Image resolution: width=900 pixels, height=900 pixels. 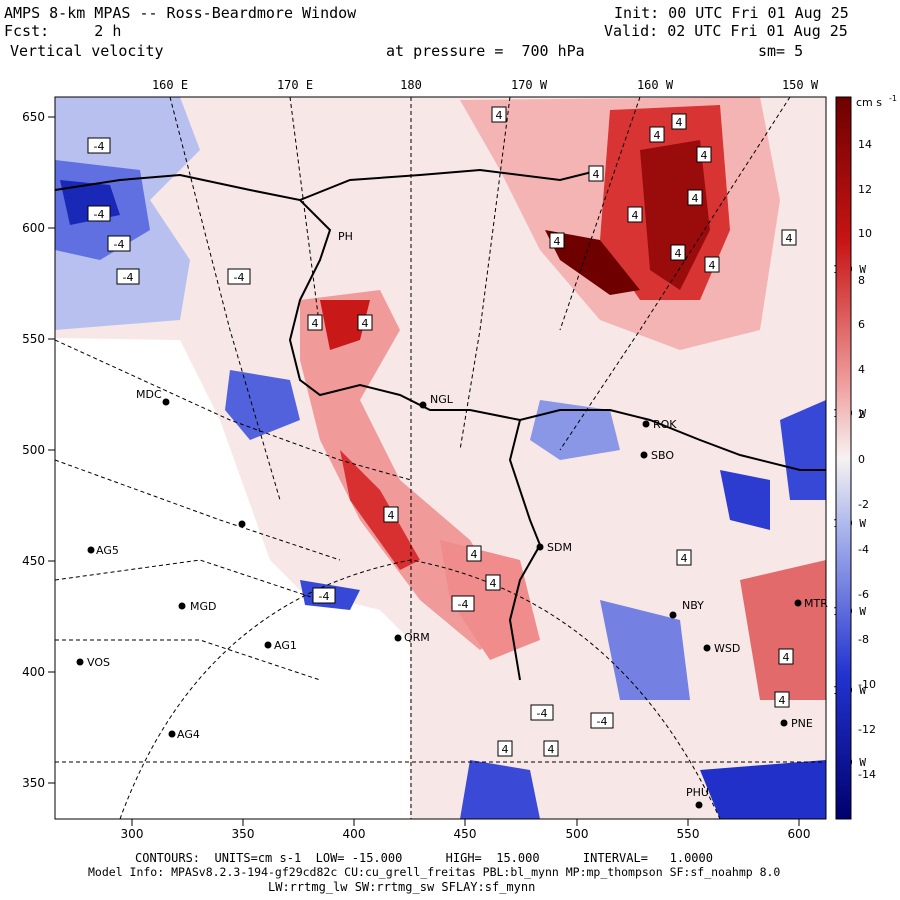 I want to click on station-label: AG1, so click(x=285, y=645).